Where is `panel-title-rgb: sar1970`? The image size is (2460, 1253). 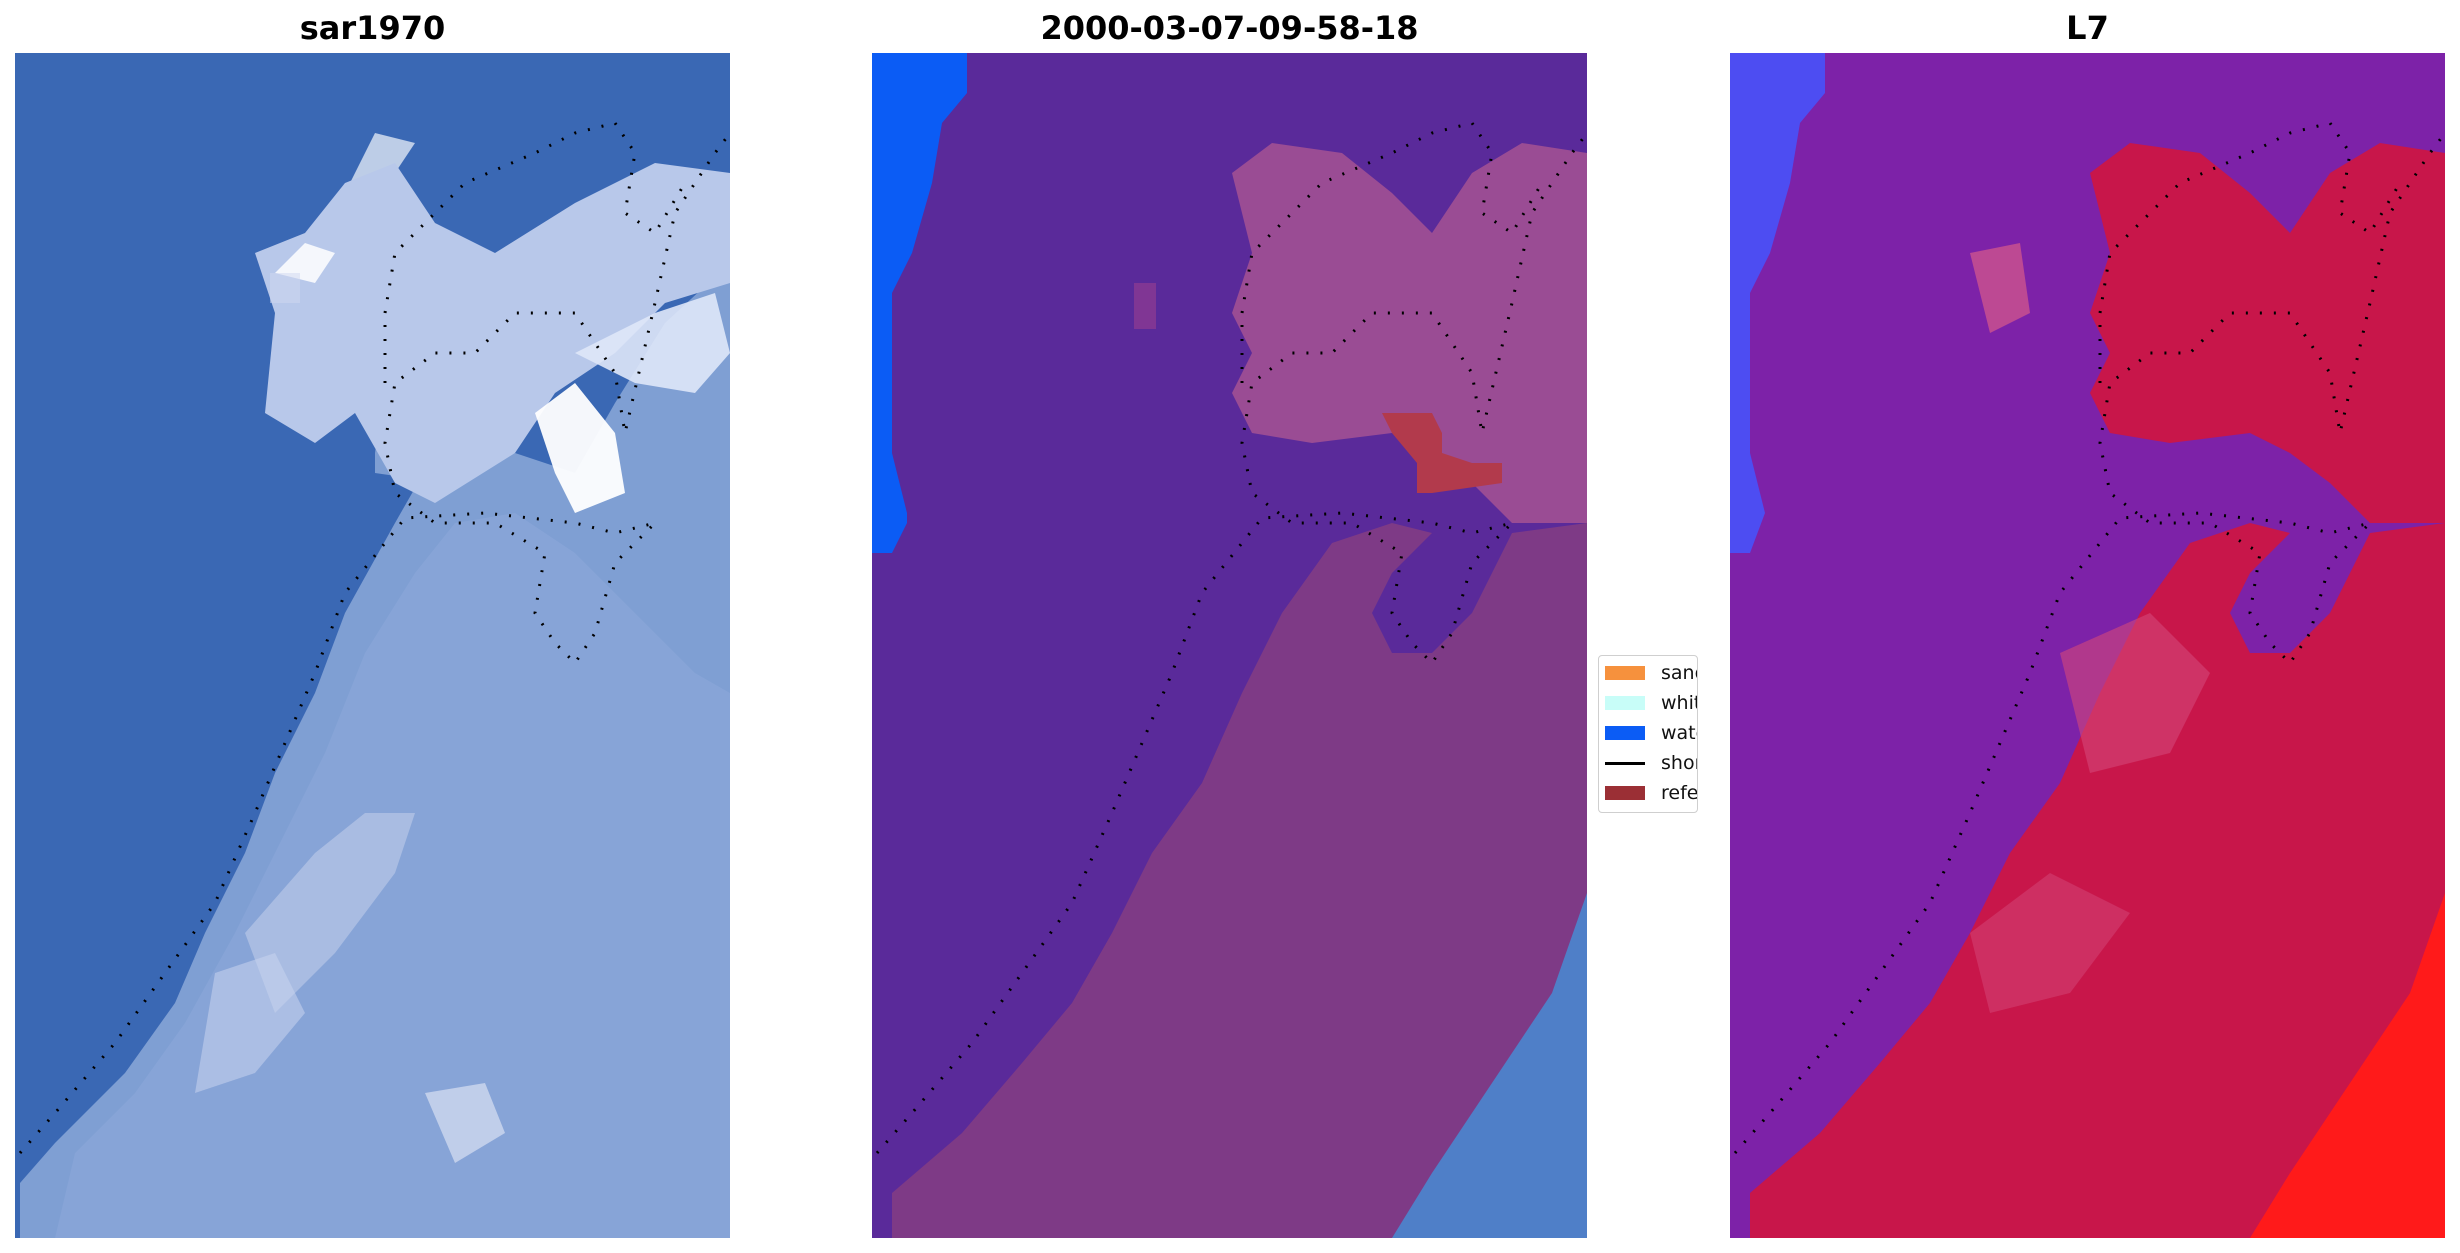 panel-title-rgb: sar1970 is located at coordinates (372, 28).